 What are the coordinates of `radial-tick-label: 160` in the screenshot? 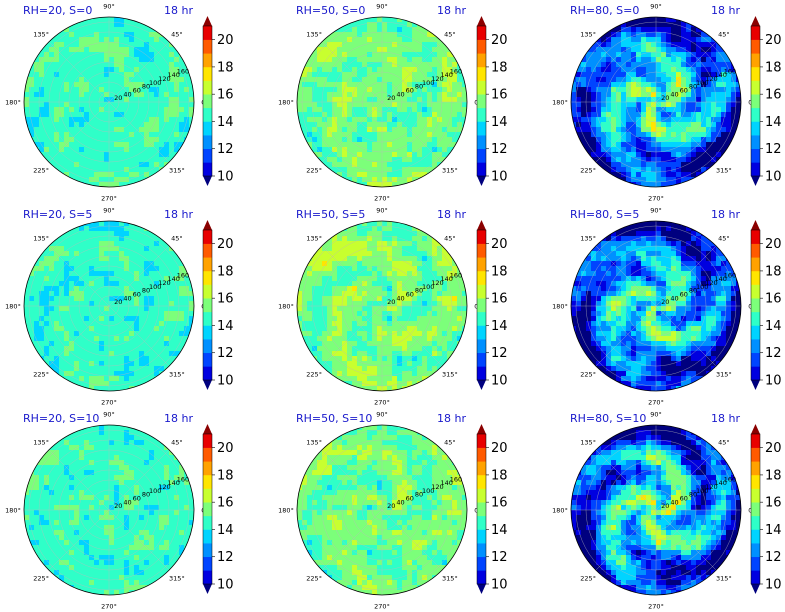 It's located at (456, 479).